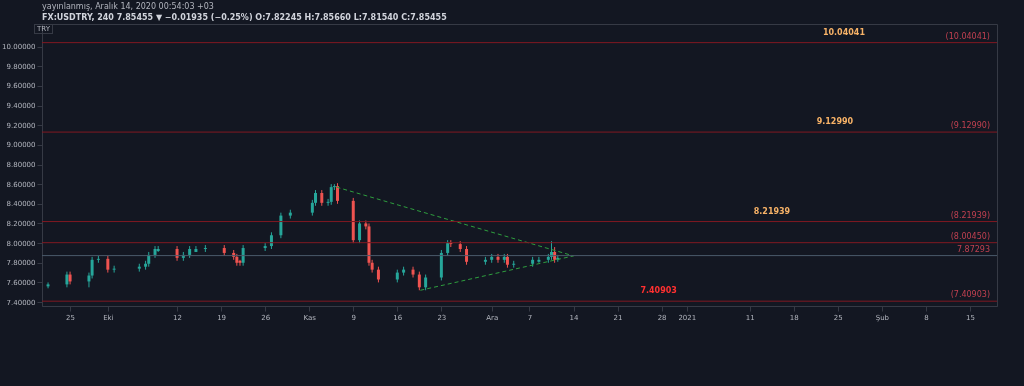 The width and height of the screenshot is (1024, 386). What do you see at coordinates (970, 215) in the screenshot?
I see `ref-line-label: (8.21939)` at bounding box center [970, 215].